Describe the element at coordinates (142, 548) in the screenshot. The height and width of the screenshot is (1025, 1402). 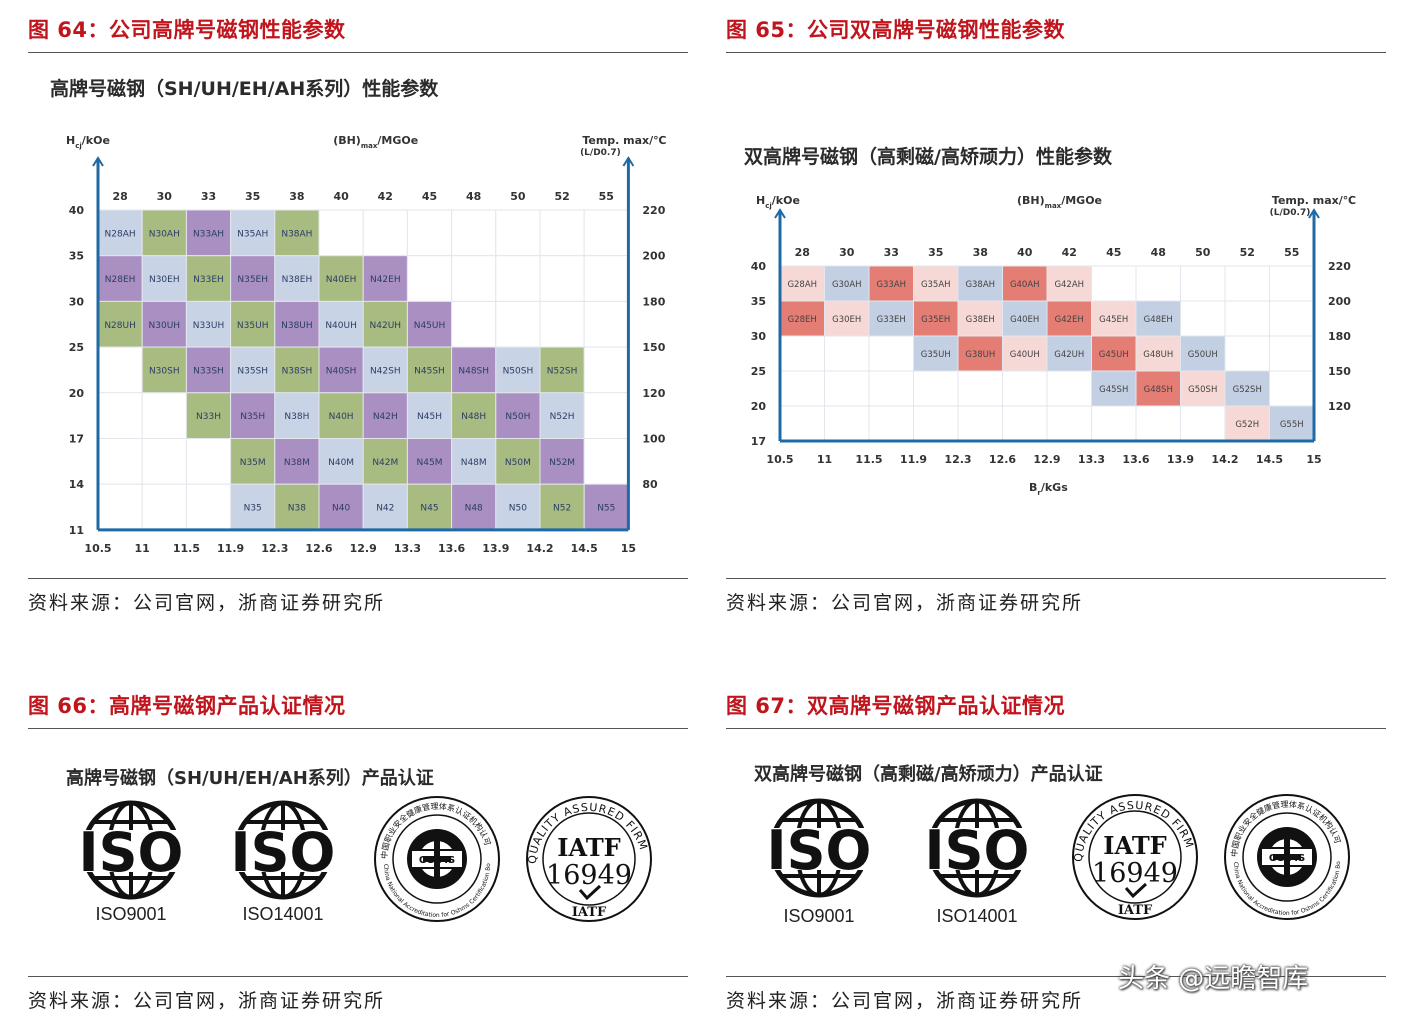
I see `x-tick-label: 11` at that location.